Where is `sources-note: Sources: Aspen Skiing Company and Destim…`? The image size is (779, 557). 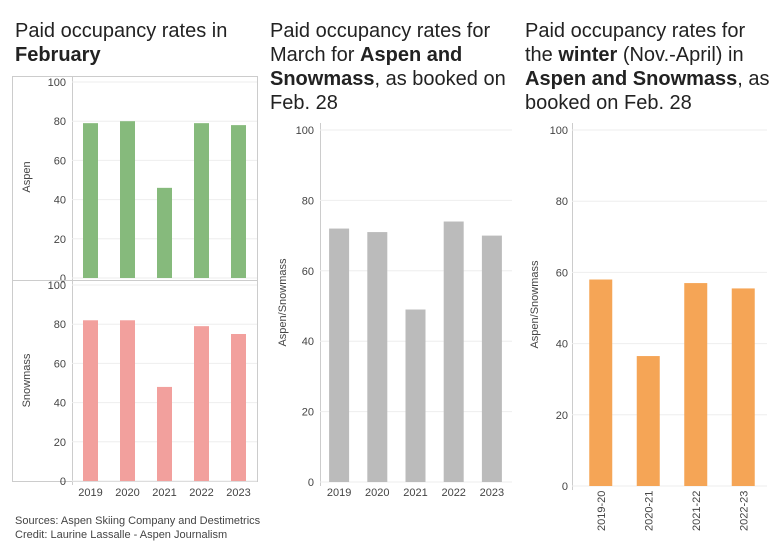 sources-note: Sources: Aspen Skiing Company and Destim… is located at coordinates (138, 521).